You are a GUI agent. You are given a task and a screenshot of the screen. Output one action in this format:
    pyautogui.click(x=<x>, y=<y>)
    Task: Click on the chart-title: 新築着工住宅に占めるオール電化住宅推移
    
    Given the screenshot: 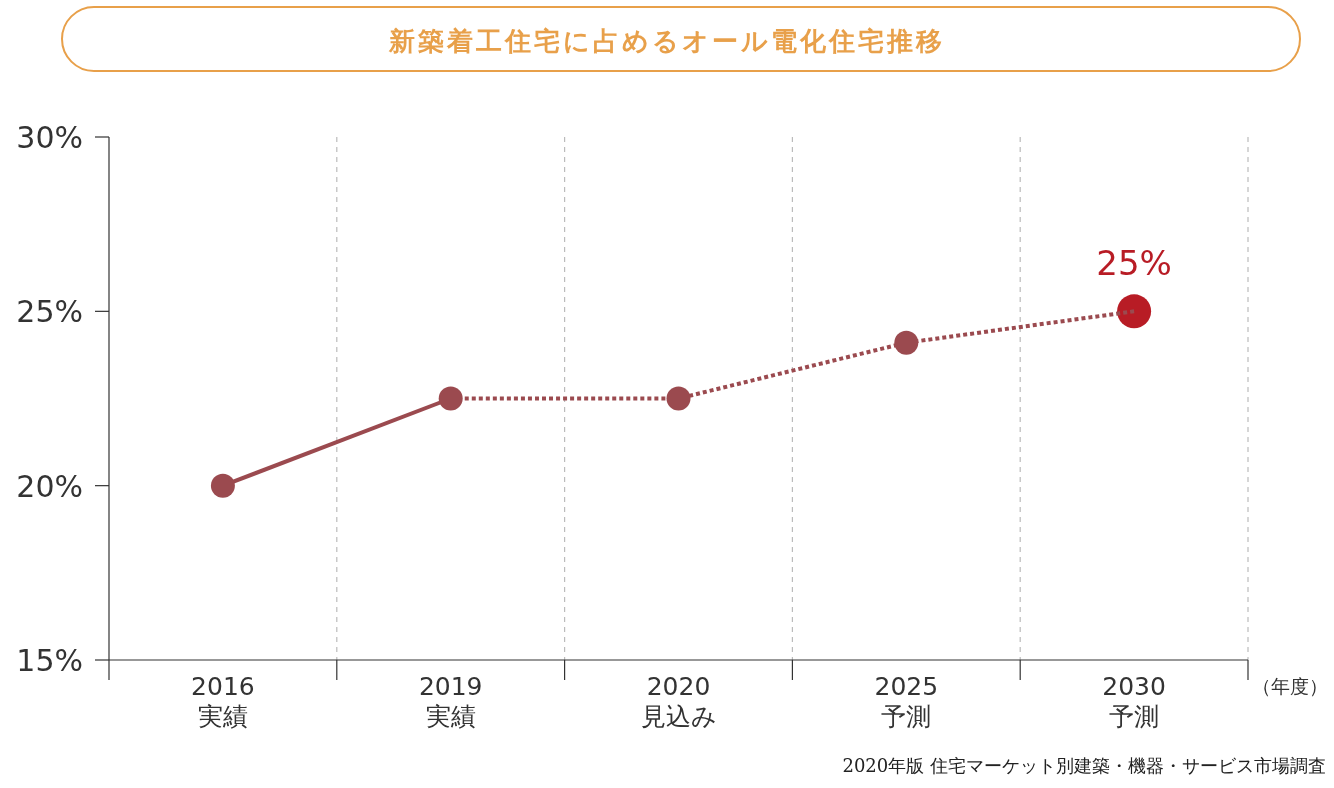 What is the action you would take?
    pyautogui.click(x=666, y=41)
    